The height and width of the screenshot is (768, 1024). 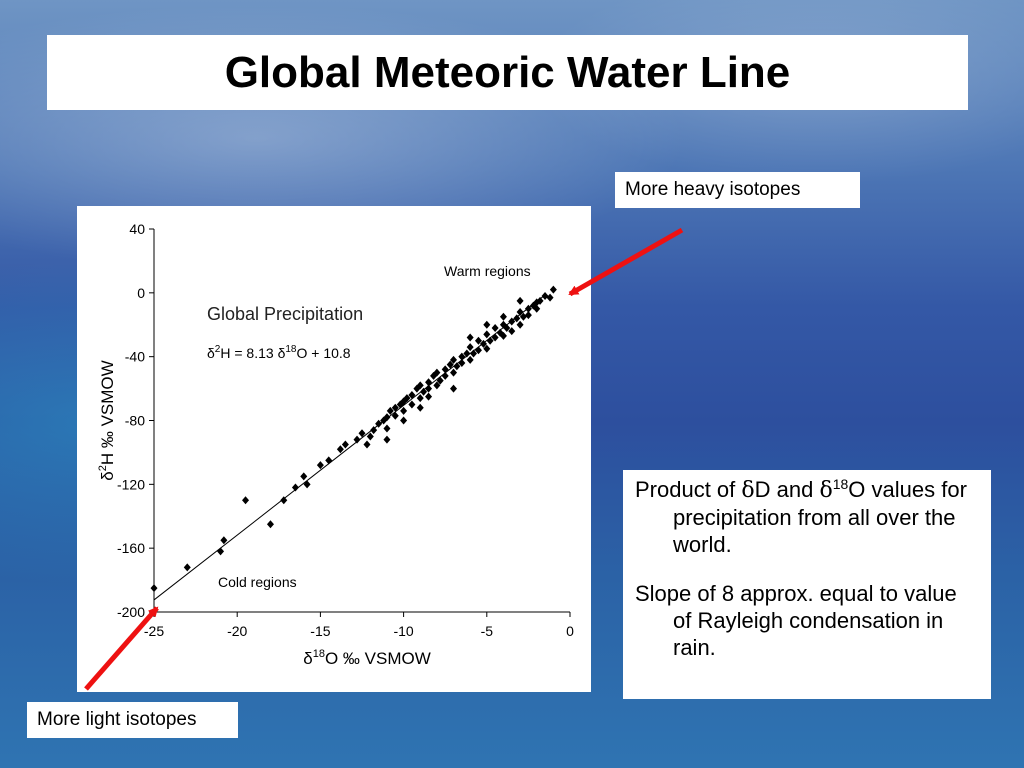 What do you see at coordinates (737, 190) in the screenshot?
I see `heavy-isotopes-label: More heavy isotopes` at bounding box center [737, 190].